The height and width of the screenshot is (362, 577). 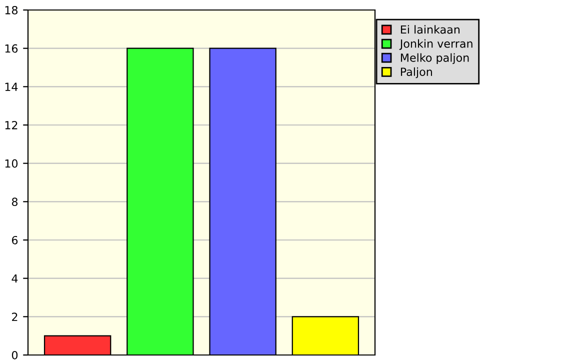 I want to click on y-tick-label: 8, so click(x=15, y=202).